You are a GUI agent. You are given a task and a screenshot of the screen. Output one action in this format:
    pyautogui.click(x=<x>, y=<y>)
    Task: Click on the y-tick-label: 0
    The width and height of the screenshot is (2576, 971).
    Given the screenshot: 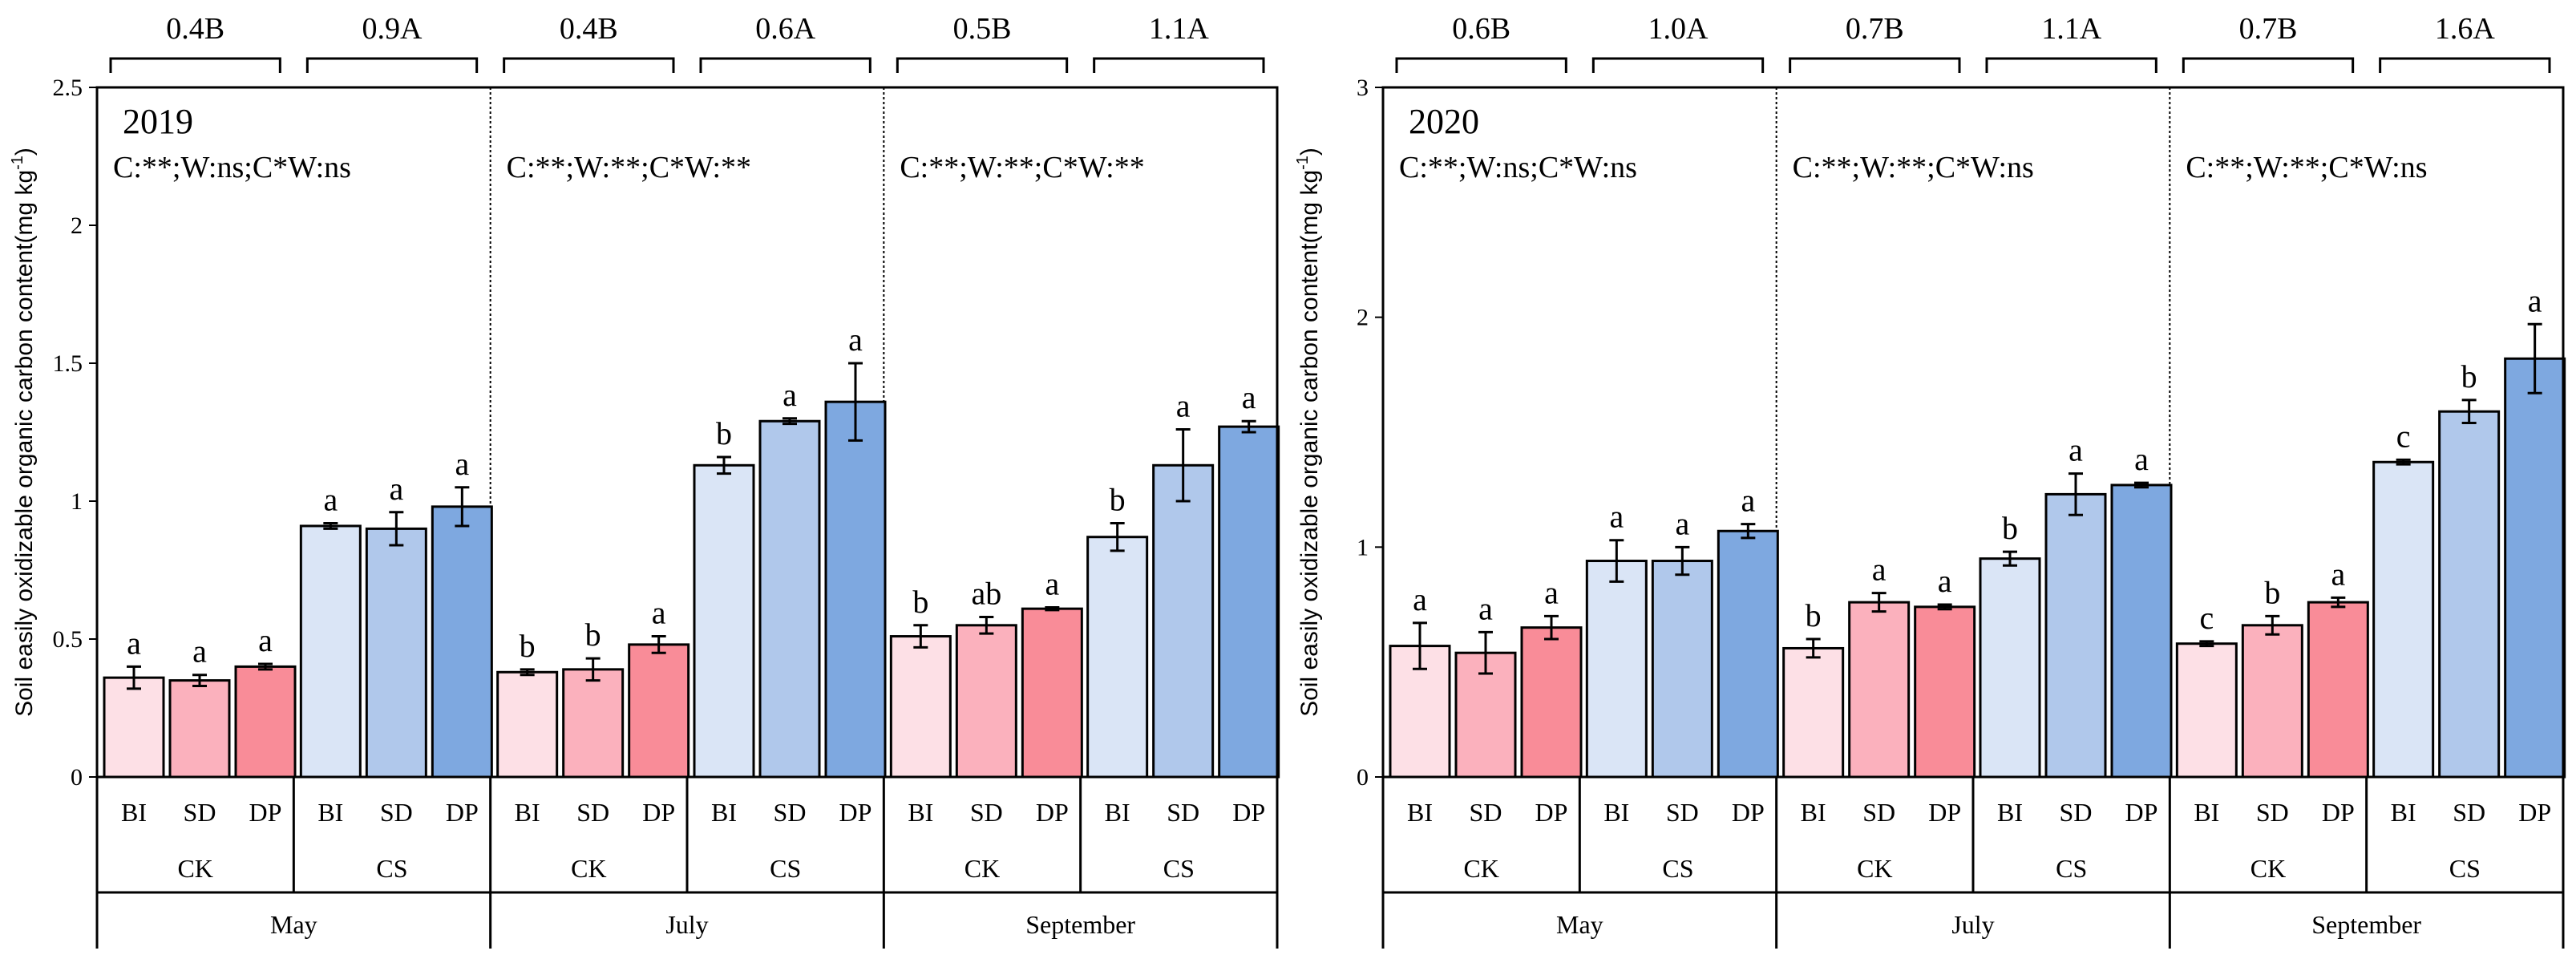 What is the action you would take?
    pyautogui.click(x=77, y=778)
    